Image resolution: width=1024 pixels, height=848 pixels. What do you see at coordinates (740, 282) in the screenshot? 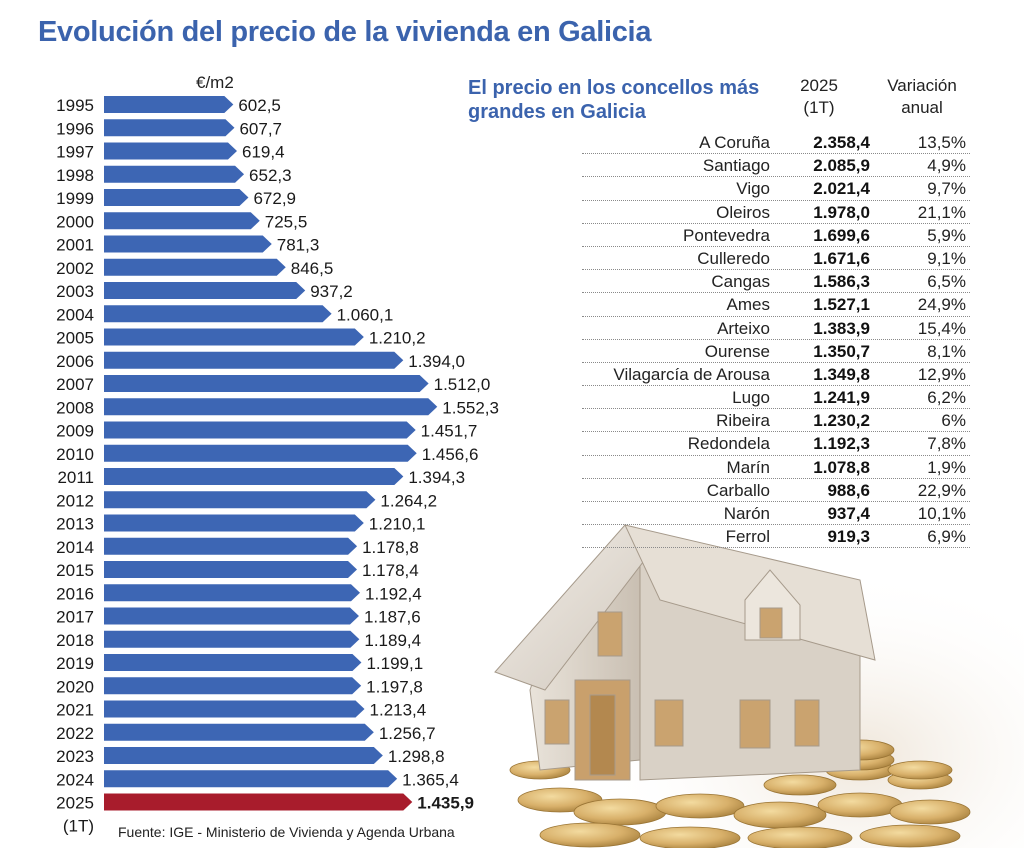
I see `municipality-name: Cangas` at bounding box center [740, 282].